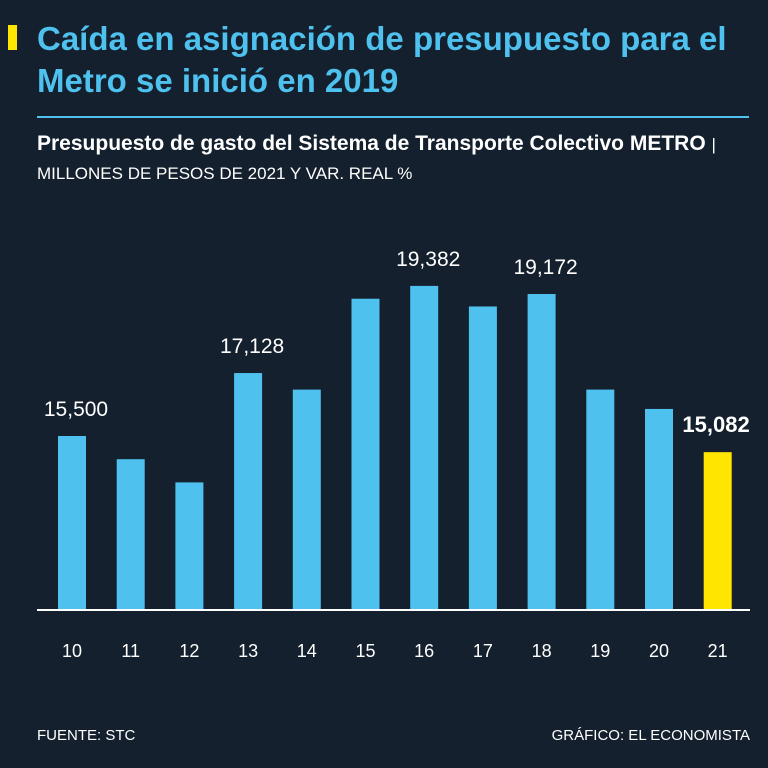 This screenshot has width=768, height=768. I want to click on x-tick-label: 11, so click(130, 651).